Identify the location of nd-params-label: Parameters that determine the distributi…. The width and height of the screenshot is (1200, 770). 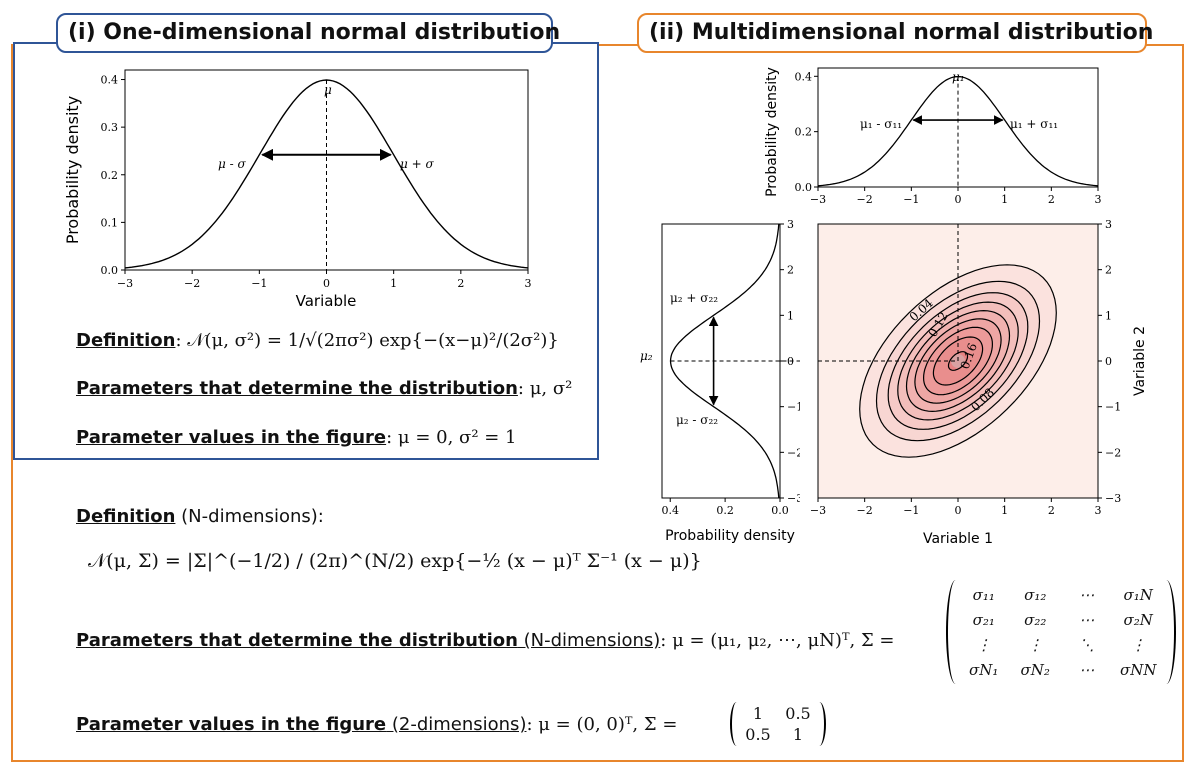
(297, 640).